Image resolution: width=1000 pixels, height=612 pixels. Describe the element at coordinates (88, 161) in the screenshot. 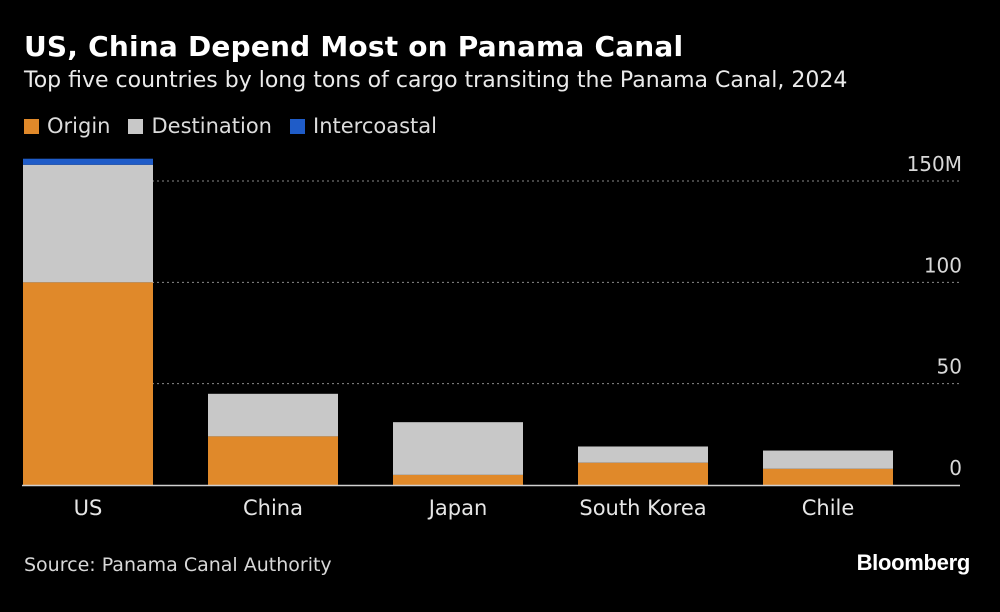

I see `bar-intercoastal-us` at that location.